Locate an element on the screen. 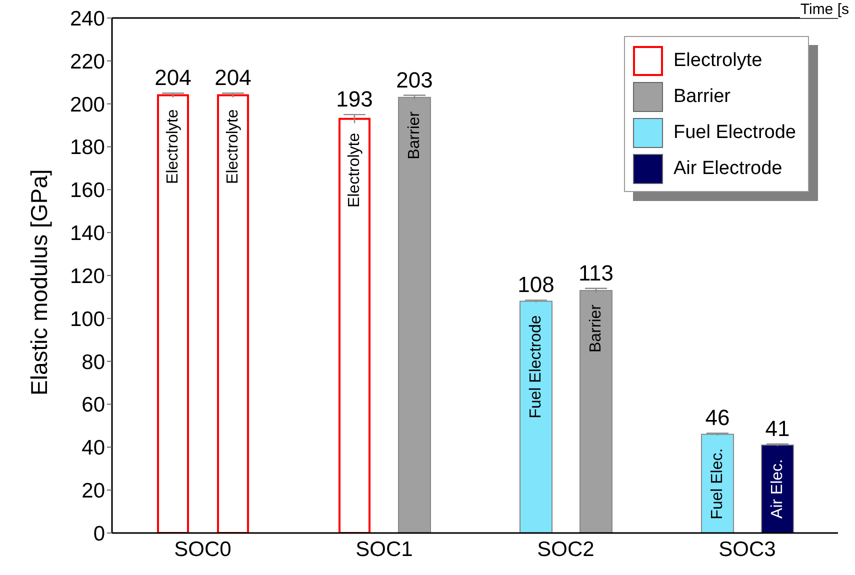 This screenshot has height=575, width=855. y-tick-label: 40 is located at coordinates (93, 448).